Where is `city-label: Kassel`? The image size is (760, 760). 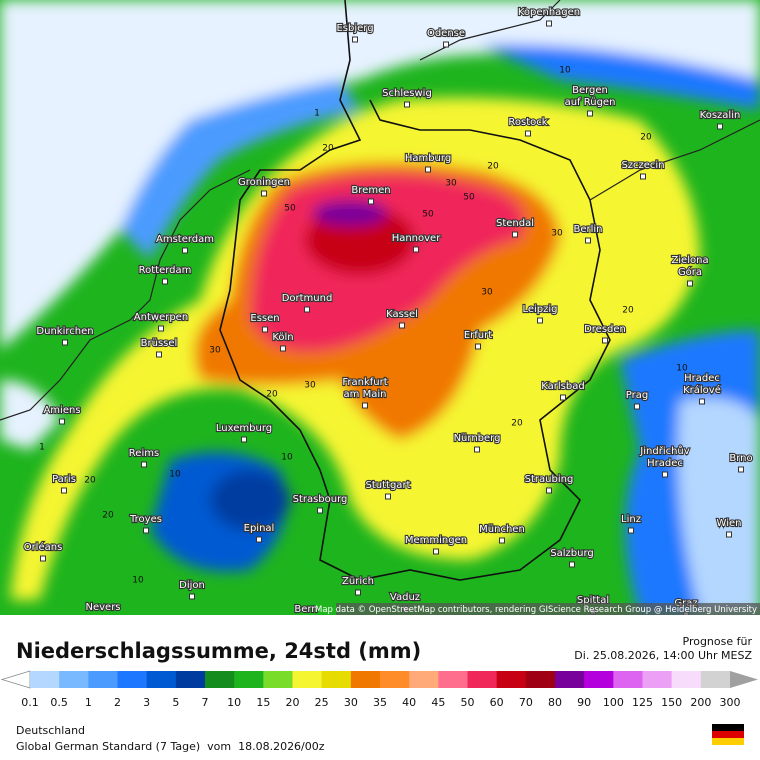
city-label: Kassel is located at coordinates (402, 314).